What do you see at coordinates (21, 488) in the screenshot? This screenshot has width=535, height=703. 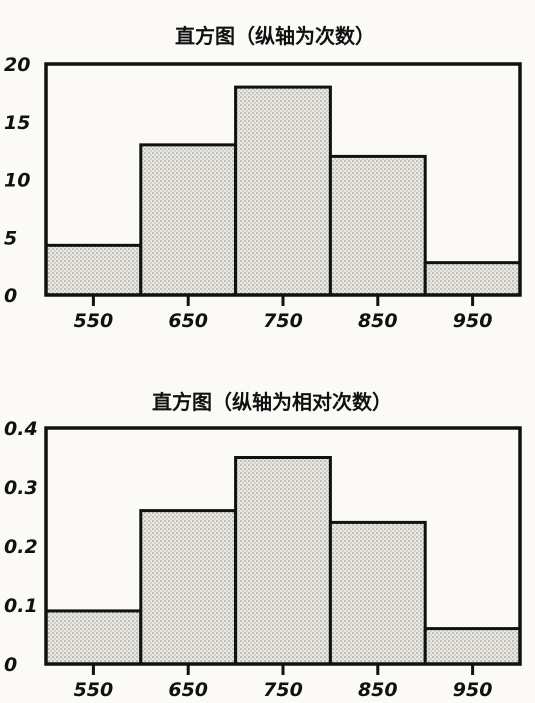 I see `y-tick-label: 0.3` at bounding box center [21, 488].